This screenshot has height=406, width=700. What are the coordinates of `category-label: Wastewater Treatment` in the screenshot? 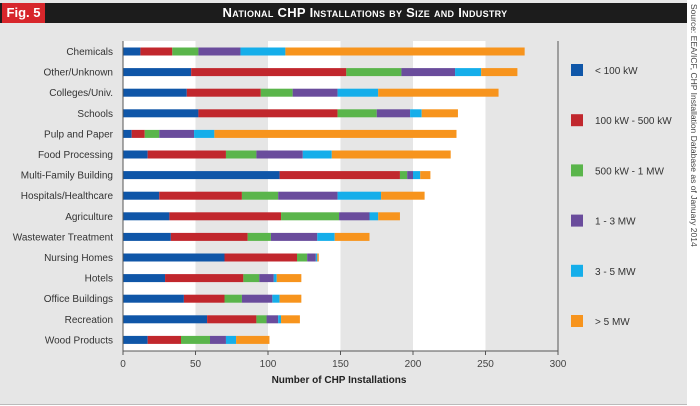 It's located at (63, 237).